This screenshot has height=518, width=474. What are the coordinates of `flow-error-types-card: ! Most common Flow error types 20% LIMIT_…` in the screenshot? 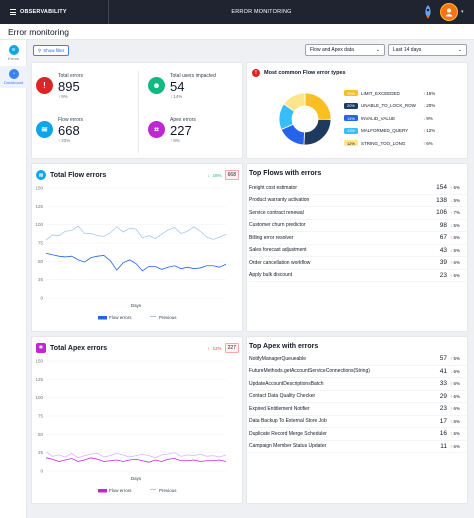 It's located at (357, 110).